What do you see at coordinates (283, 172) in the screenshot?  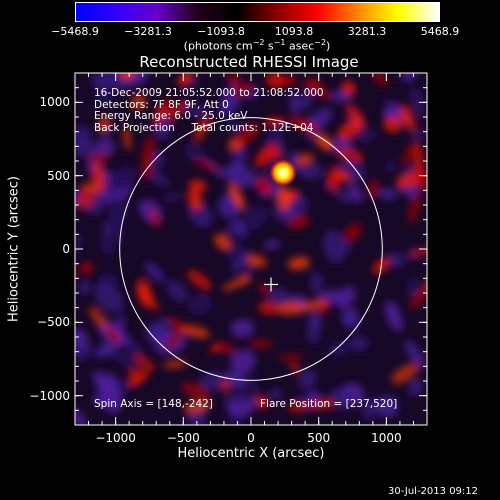 I see `flare-source` at bounding box center [283, 172].